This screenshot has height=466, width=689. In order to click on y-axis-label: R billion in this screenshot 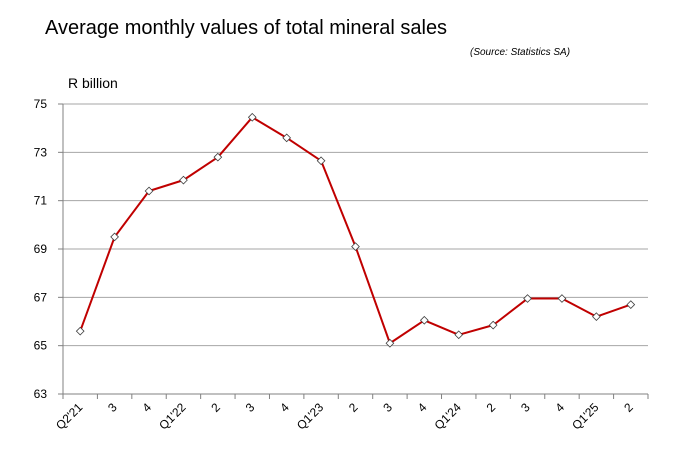, I will do `click(93, 83)`.